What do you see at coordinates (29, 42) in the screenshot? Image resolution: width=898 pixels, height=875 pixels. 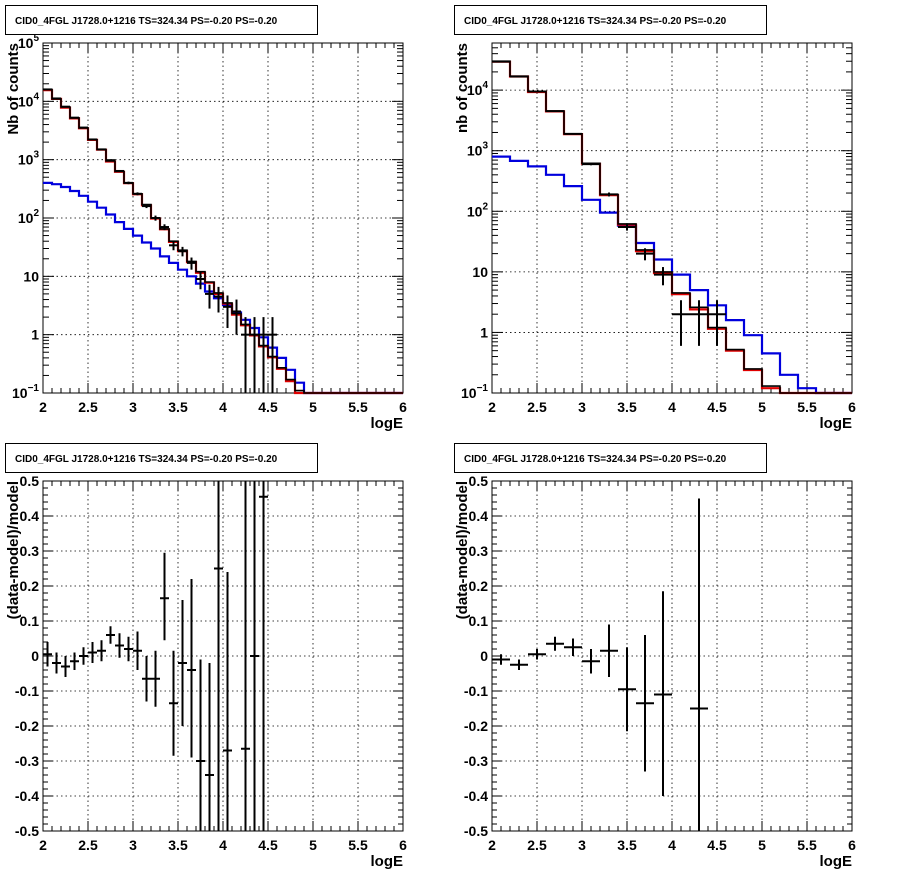 I see `y-tick-label: 10⁵` at bounding box center [29, 42].